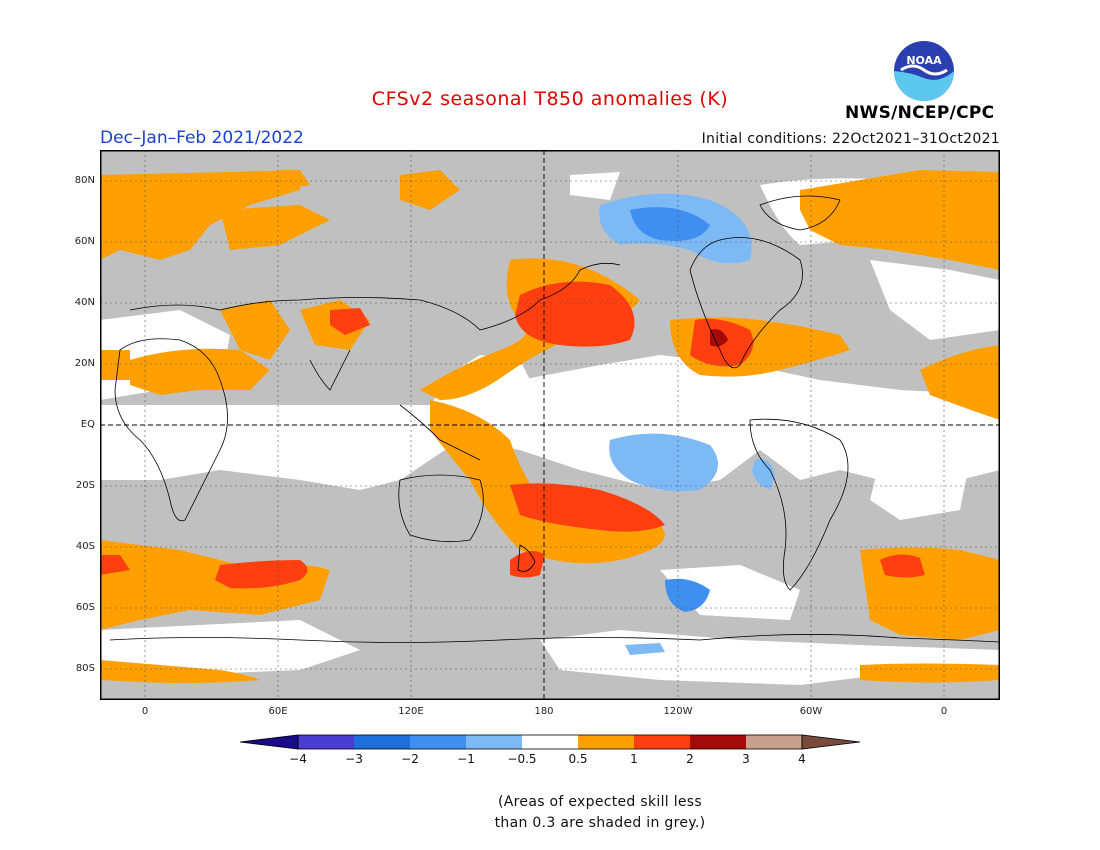 The height and width of the screenshot is (850, 1100). What do you see at coordinates (687, 424) in the screenshot?
I see `cold-anomaly-regions` at bounding box center [687, 424].